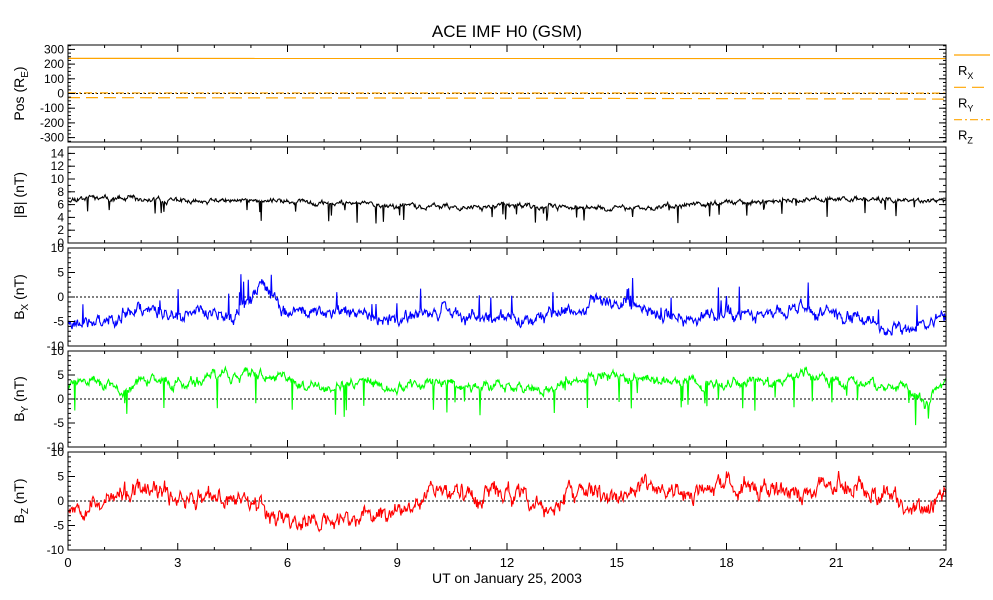 Image resolution: width=993 pixels, height=600 pixels. I want to click on legend-label-rx: RX, so click(965, 72).